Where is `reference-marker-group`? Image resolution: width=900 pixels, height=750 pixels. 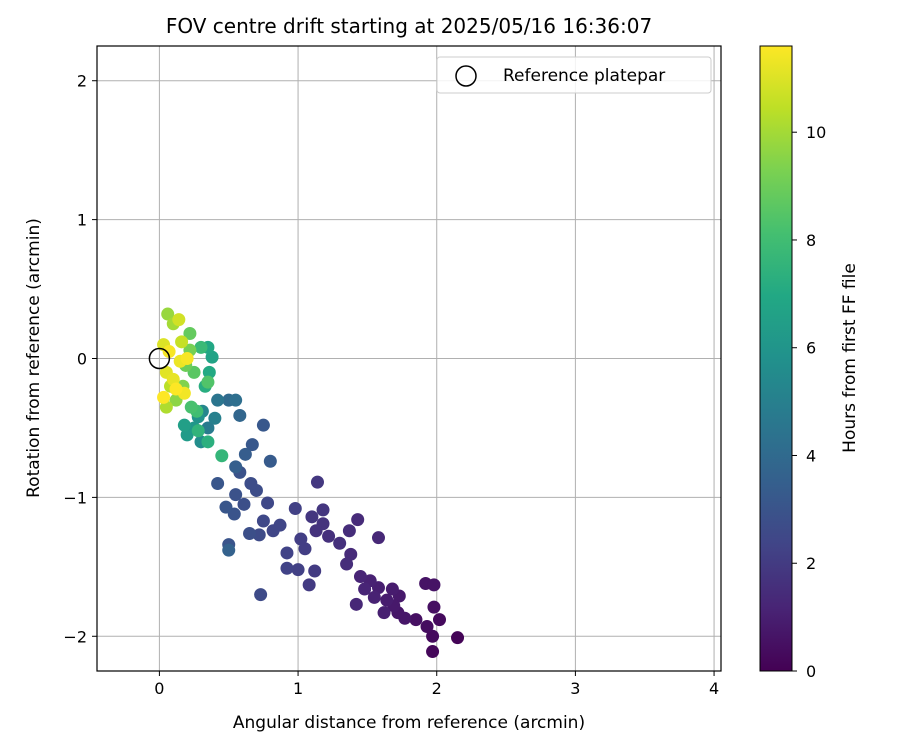 reference-marker-group is located at coordinates (159, 358).